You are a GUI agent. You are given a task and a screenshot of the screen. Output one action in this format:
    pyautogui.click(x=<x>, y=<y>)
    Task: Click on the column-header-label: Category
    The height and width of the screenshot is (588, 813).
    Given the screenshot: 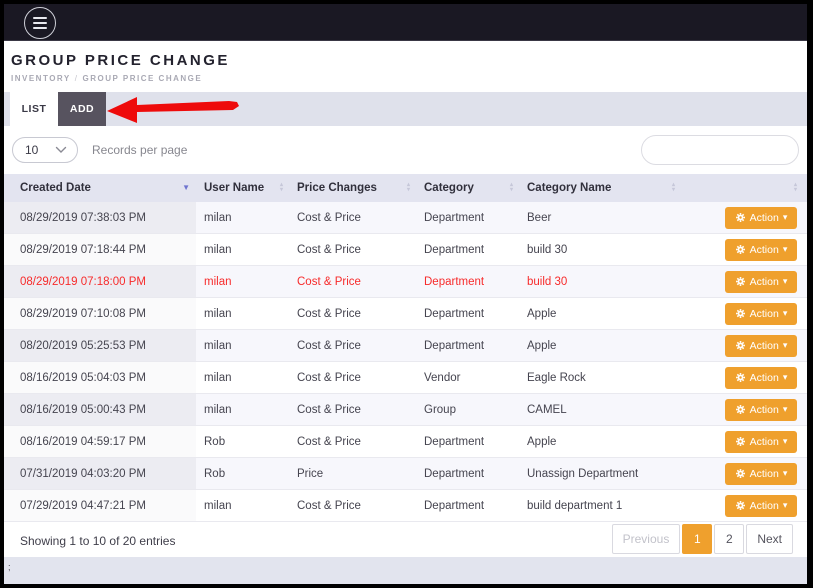 What is the action you would take?
    pyautogui.click(x=449, y=188)
    